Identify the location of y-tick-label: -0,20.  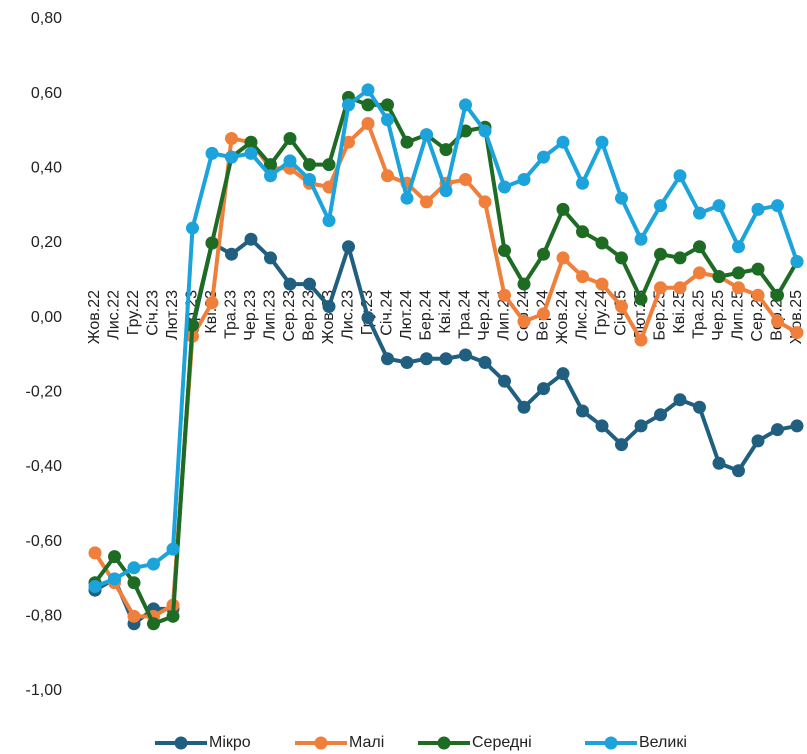
(44, 392).